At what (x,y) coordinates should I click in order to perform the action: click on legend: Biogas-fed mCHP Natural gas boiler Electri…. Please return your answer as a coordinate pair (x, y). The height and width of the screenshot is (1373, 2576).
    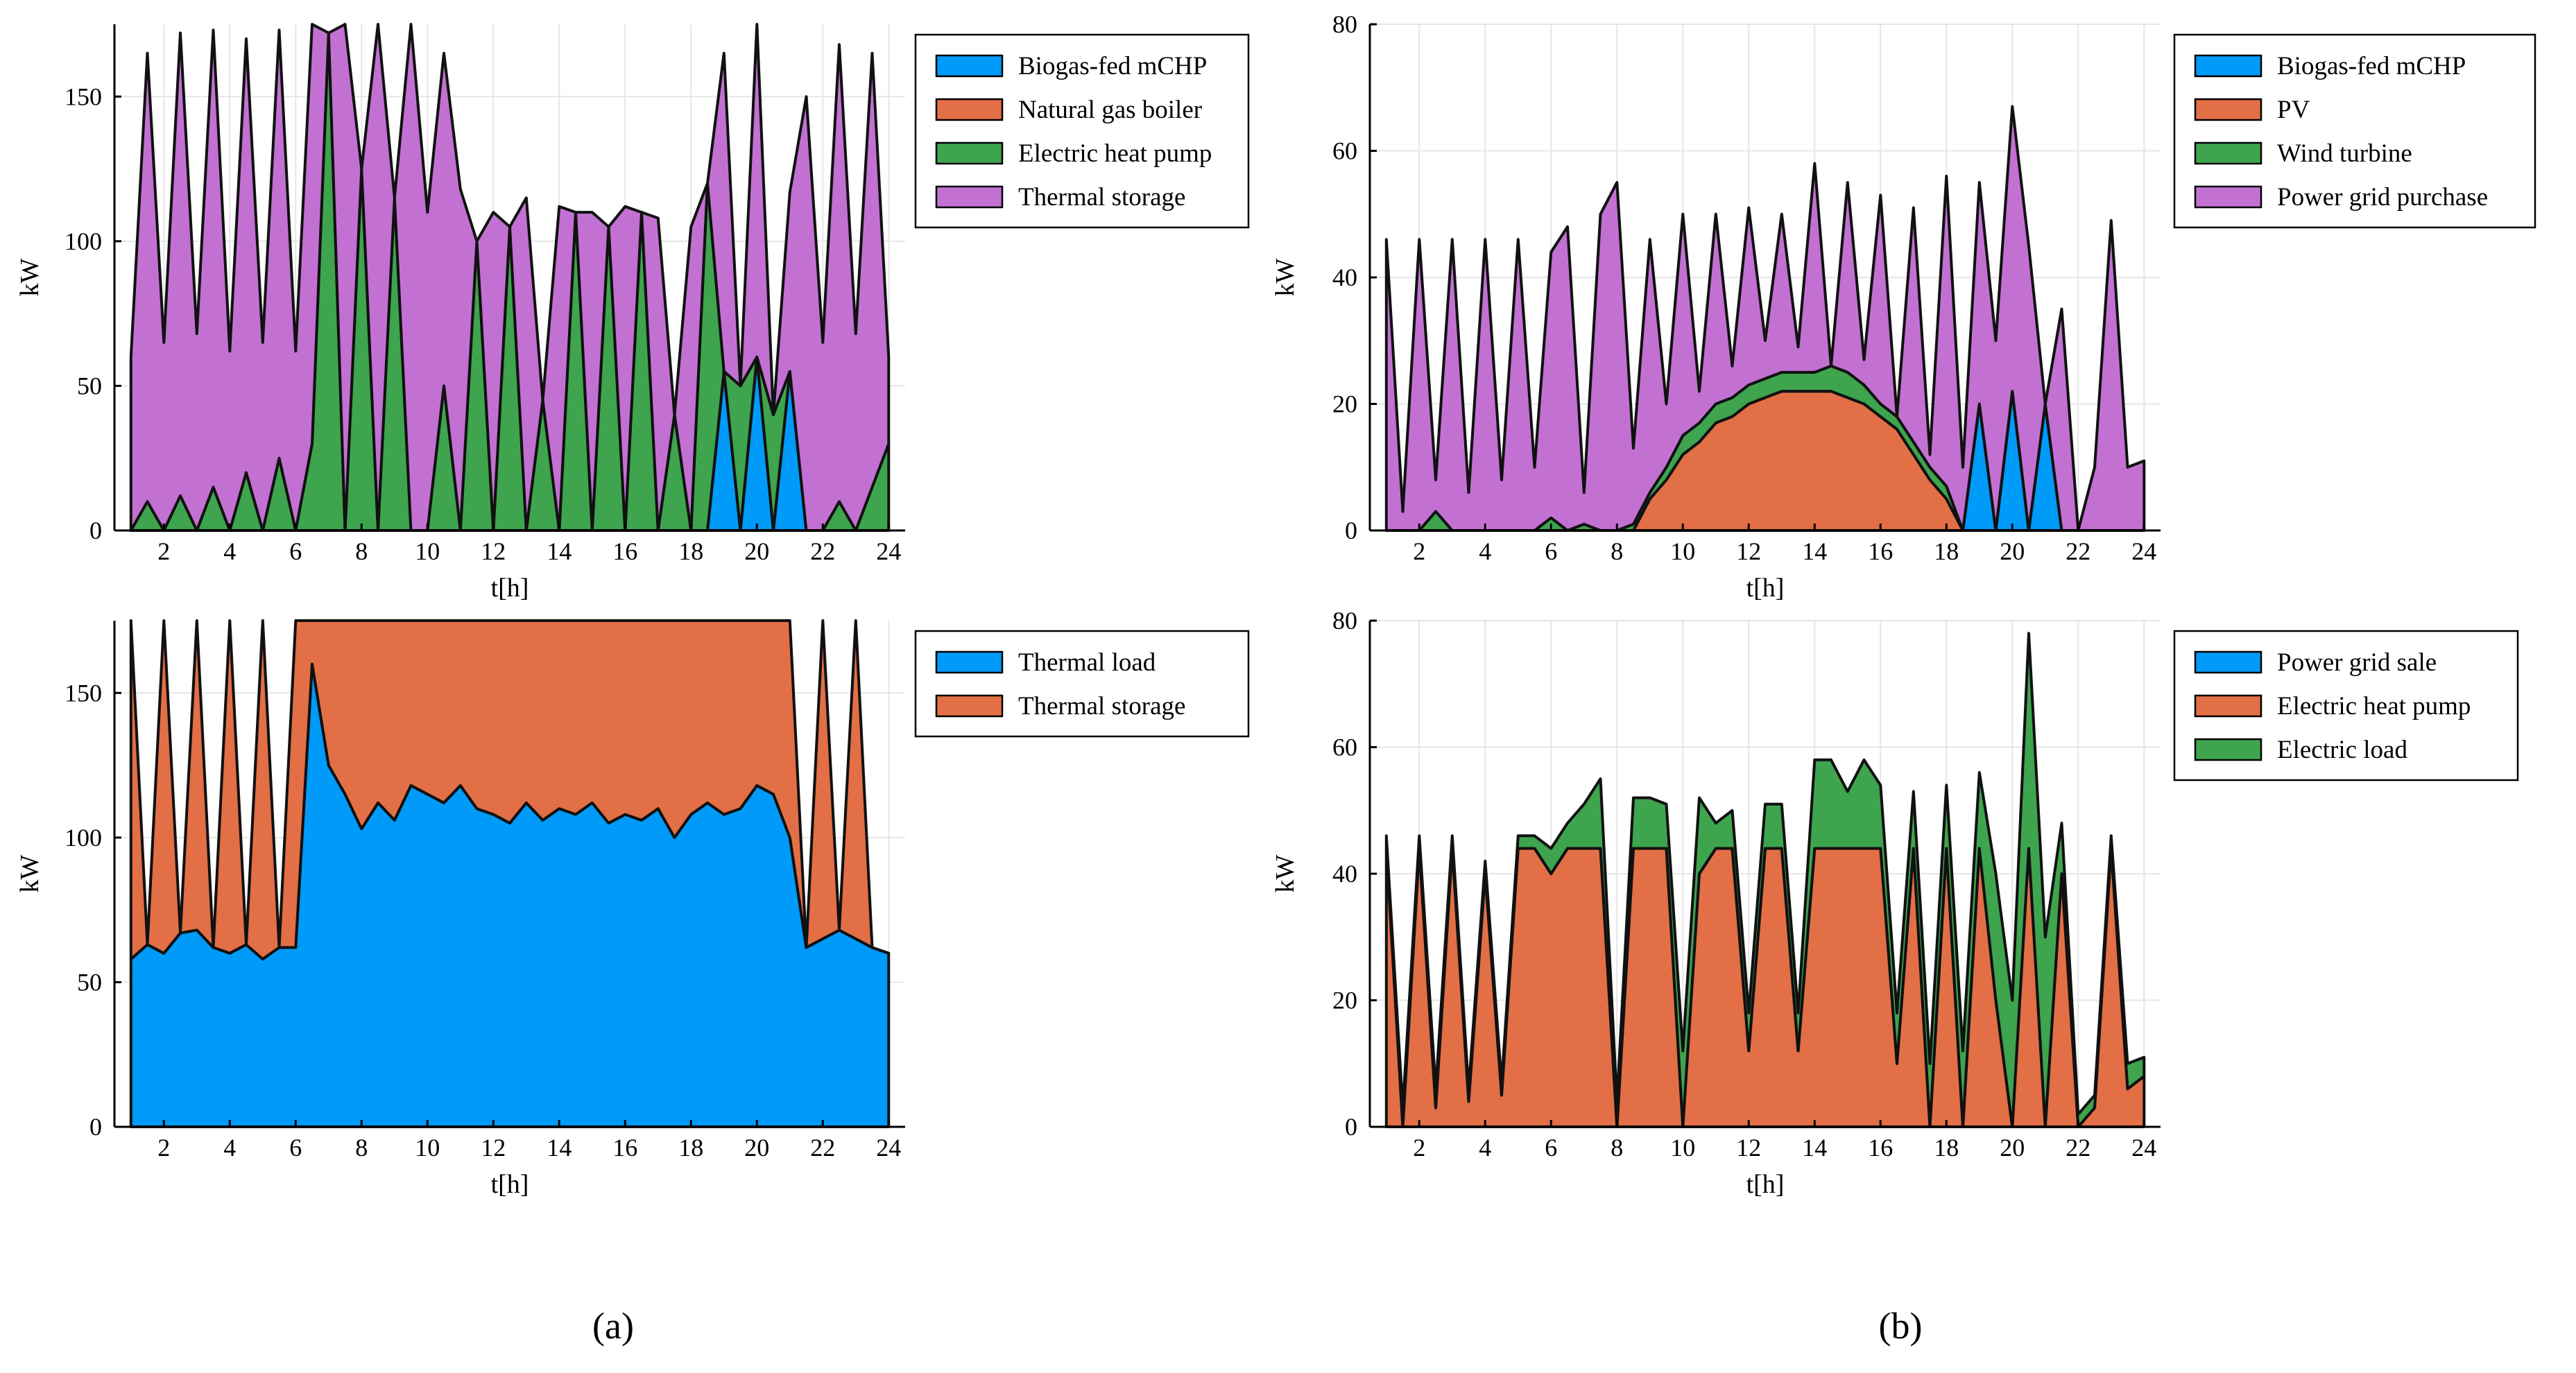
    Looking at the image, I should click on (1082, 131).